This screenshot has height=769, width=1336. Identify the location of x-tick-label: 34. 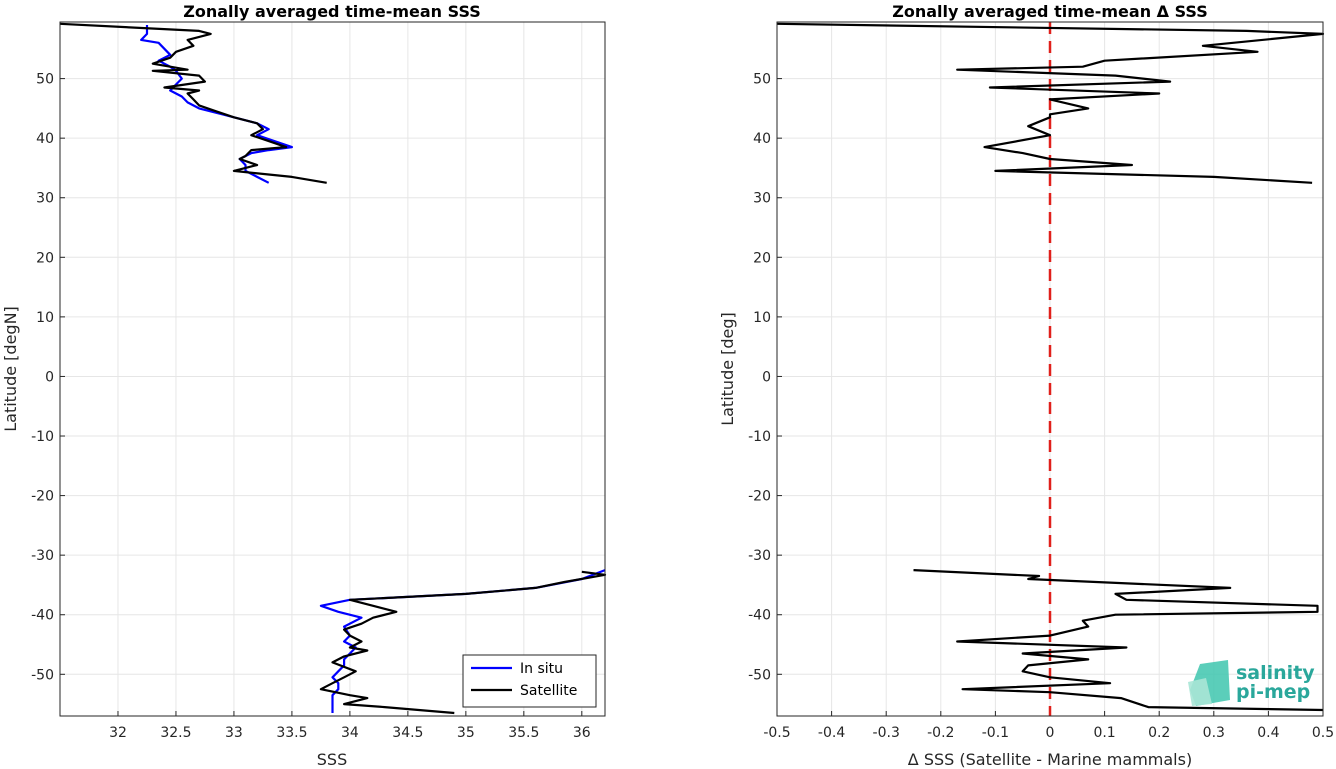
(350, 733).